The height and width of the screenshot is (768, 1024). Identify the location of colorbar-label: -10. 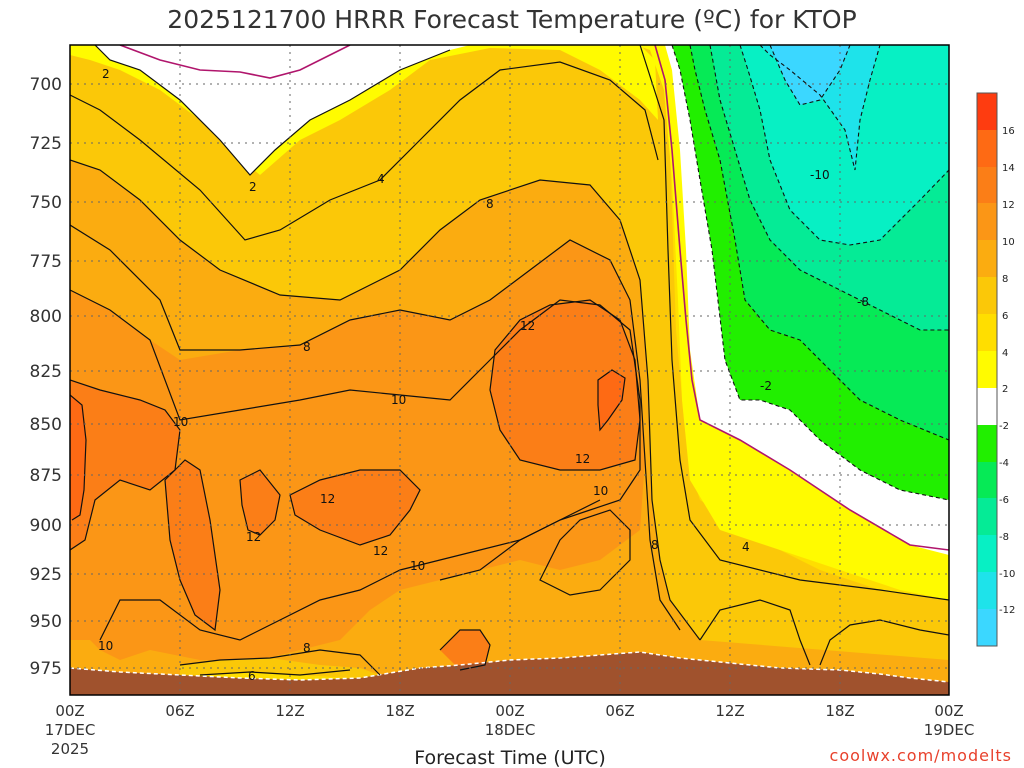
(1007, 574).